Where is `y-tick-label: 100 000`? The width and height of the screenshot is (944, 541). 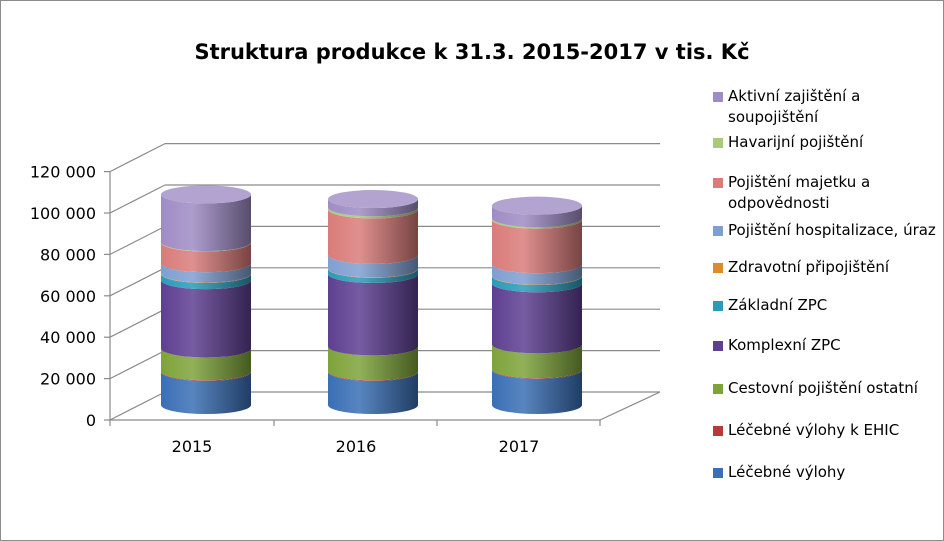
y-tick-label: 100 000 is located at coordinates (63, 213).